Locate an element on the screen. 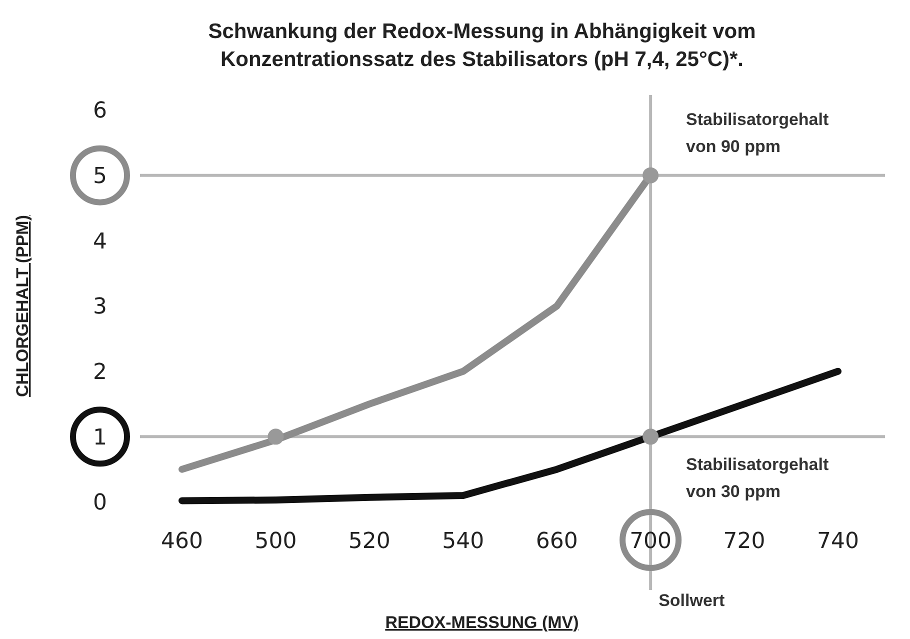  x-axis-title: REDOX-MESSUNG (MV) is located at coordinates (482, 622).